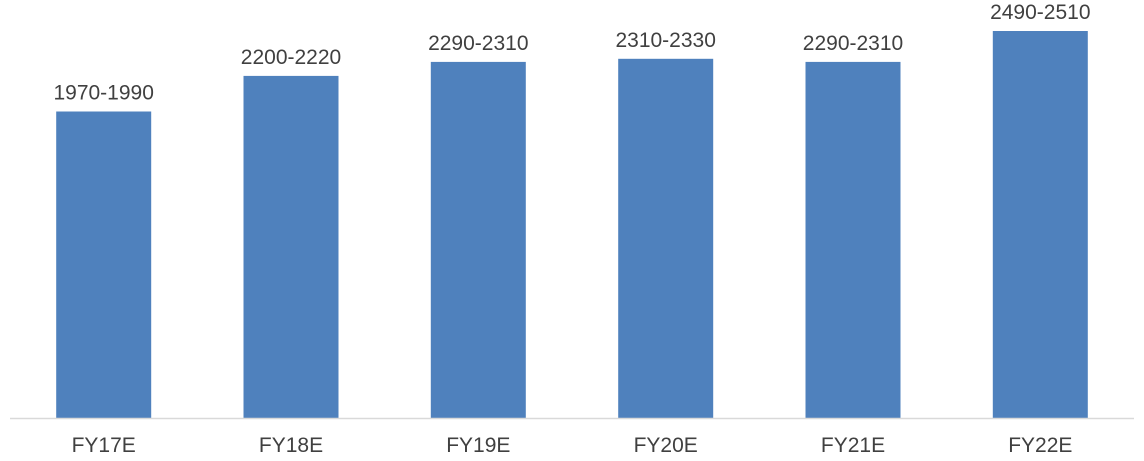 The width and height of the screenshot is (1144, 461). I want to click on data-label-fy22e: 2490-2510, so click(1040, 12).